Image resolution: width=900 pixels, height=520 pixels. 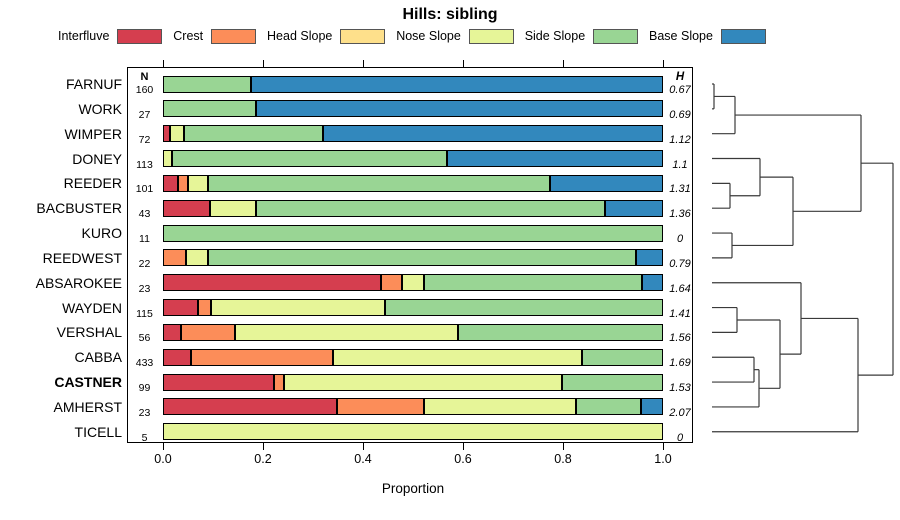 I want to click on bar-segment-wayden-interfluve, so click(x=180, y=308).